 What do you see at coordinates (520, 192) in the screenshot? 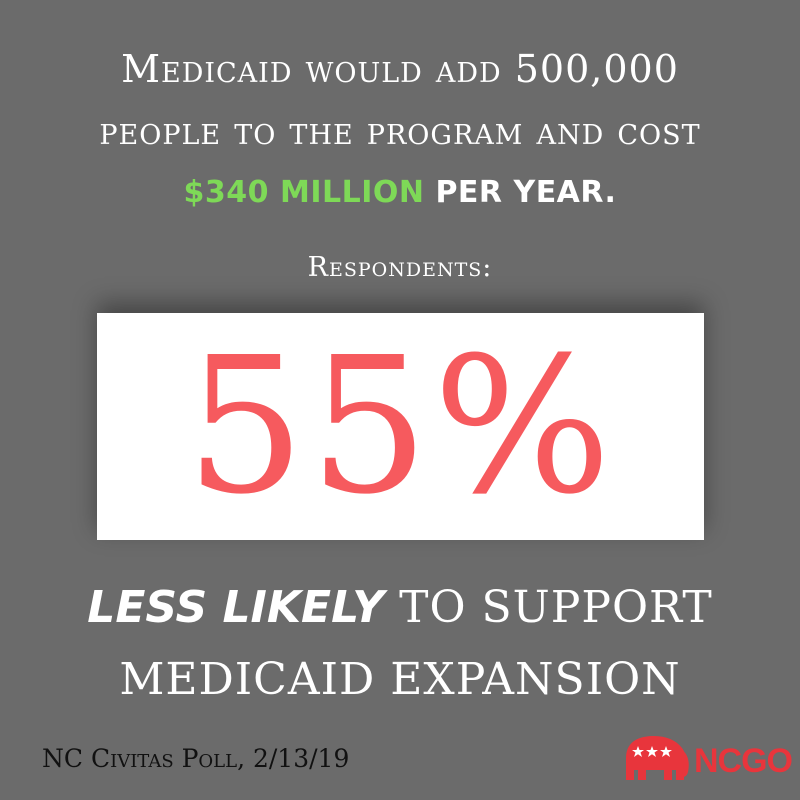
I see `cost-period: PER YEAR.` at bounding box center [520, 192].